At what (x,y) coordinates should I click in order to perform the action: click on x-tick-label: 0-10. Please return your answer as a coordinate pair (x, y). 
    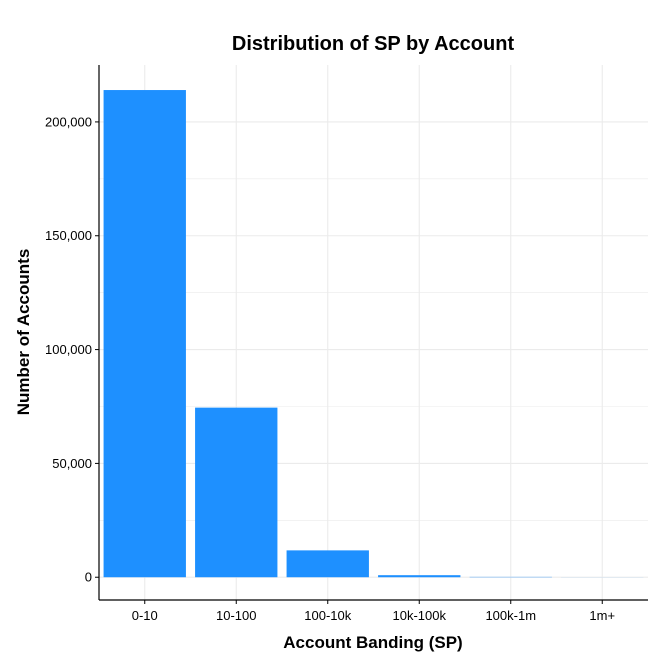
    Looking at the image, I should click on (145, 615).